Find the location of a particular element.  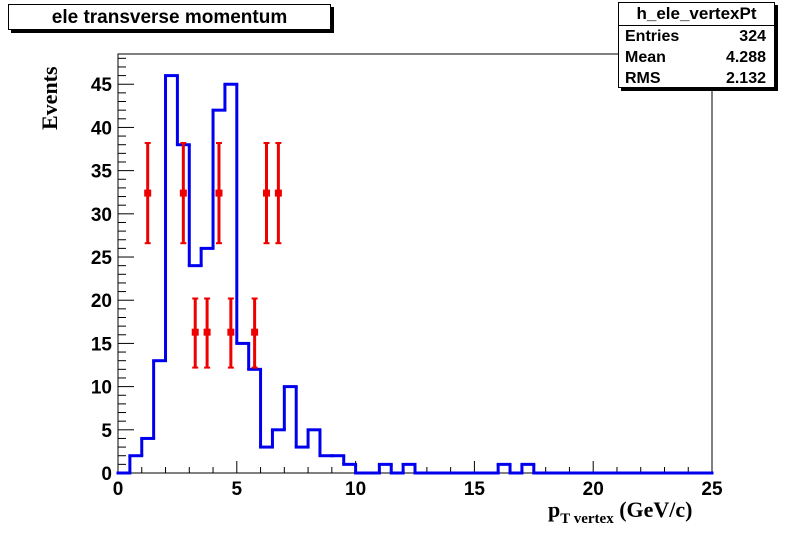

x-tick-label: 0 is located at coordinates (118, 489).